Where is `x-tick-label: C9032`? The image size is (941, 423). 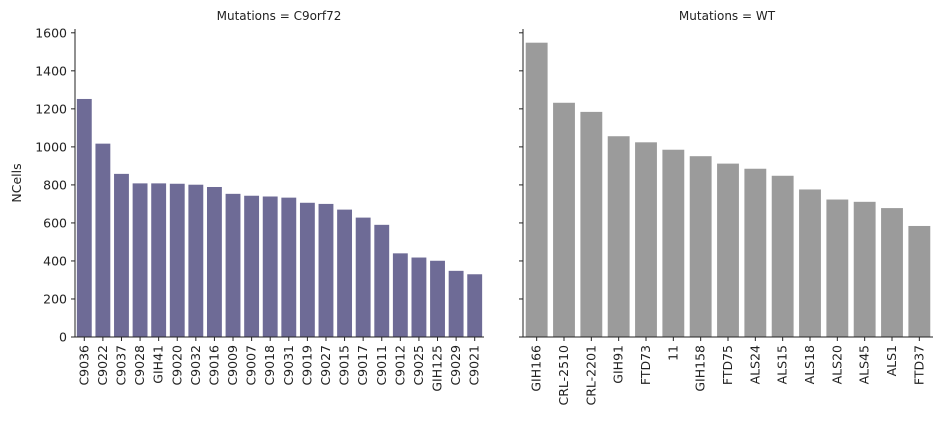 x-tick-label: C9032 is located at coordinates (195, 365).